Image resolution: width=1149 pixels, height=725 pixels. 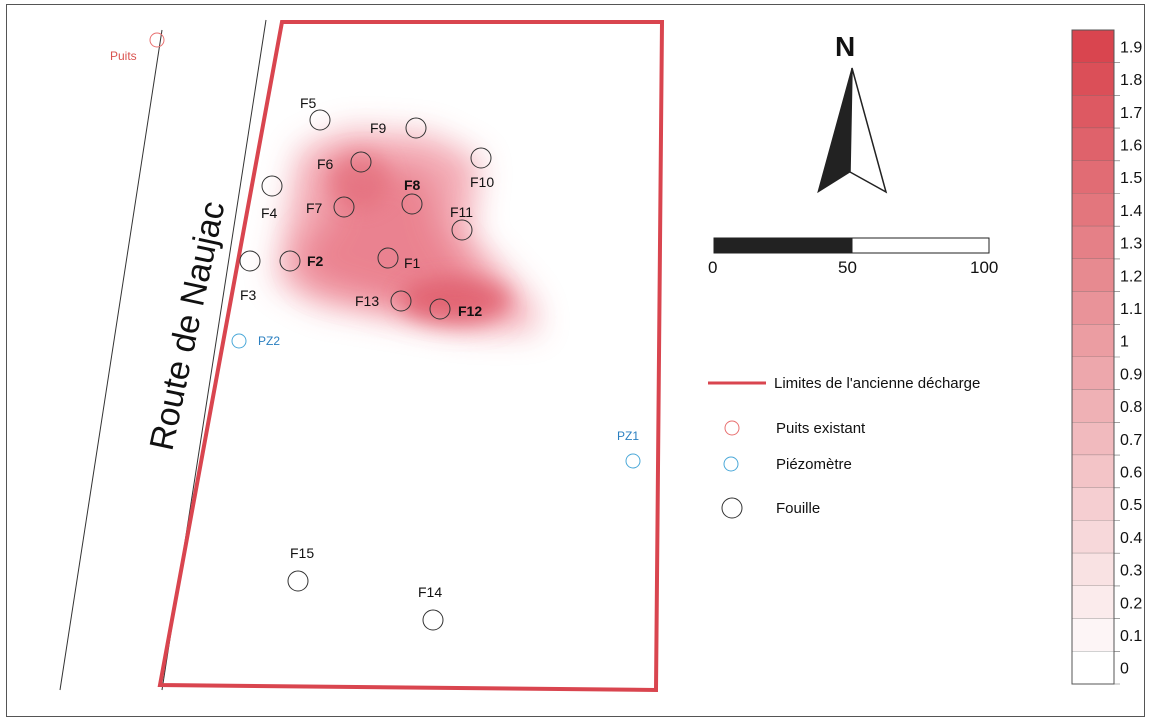 What do you see at coordinates (301, 261) in the screenshot?
I see `excavation-f2: F2` at bounding box center [301, 261].